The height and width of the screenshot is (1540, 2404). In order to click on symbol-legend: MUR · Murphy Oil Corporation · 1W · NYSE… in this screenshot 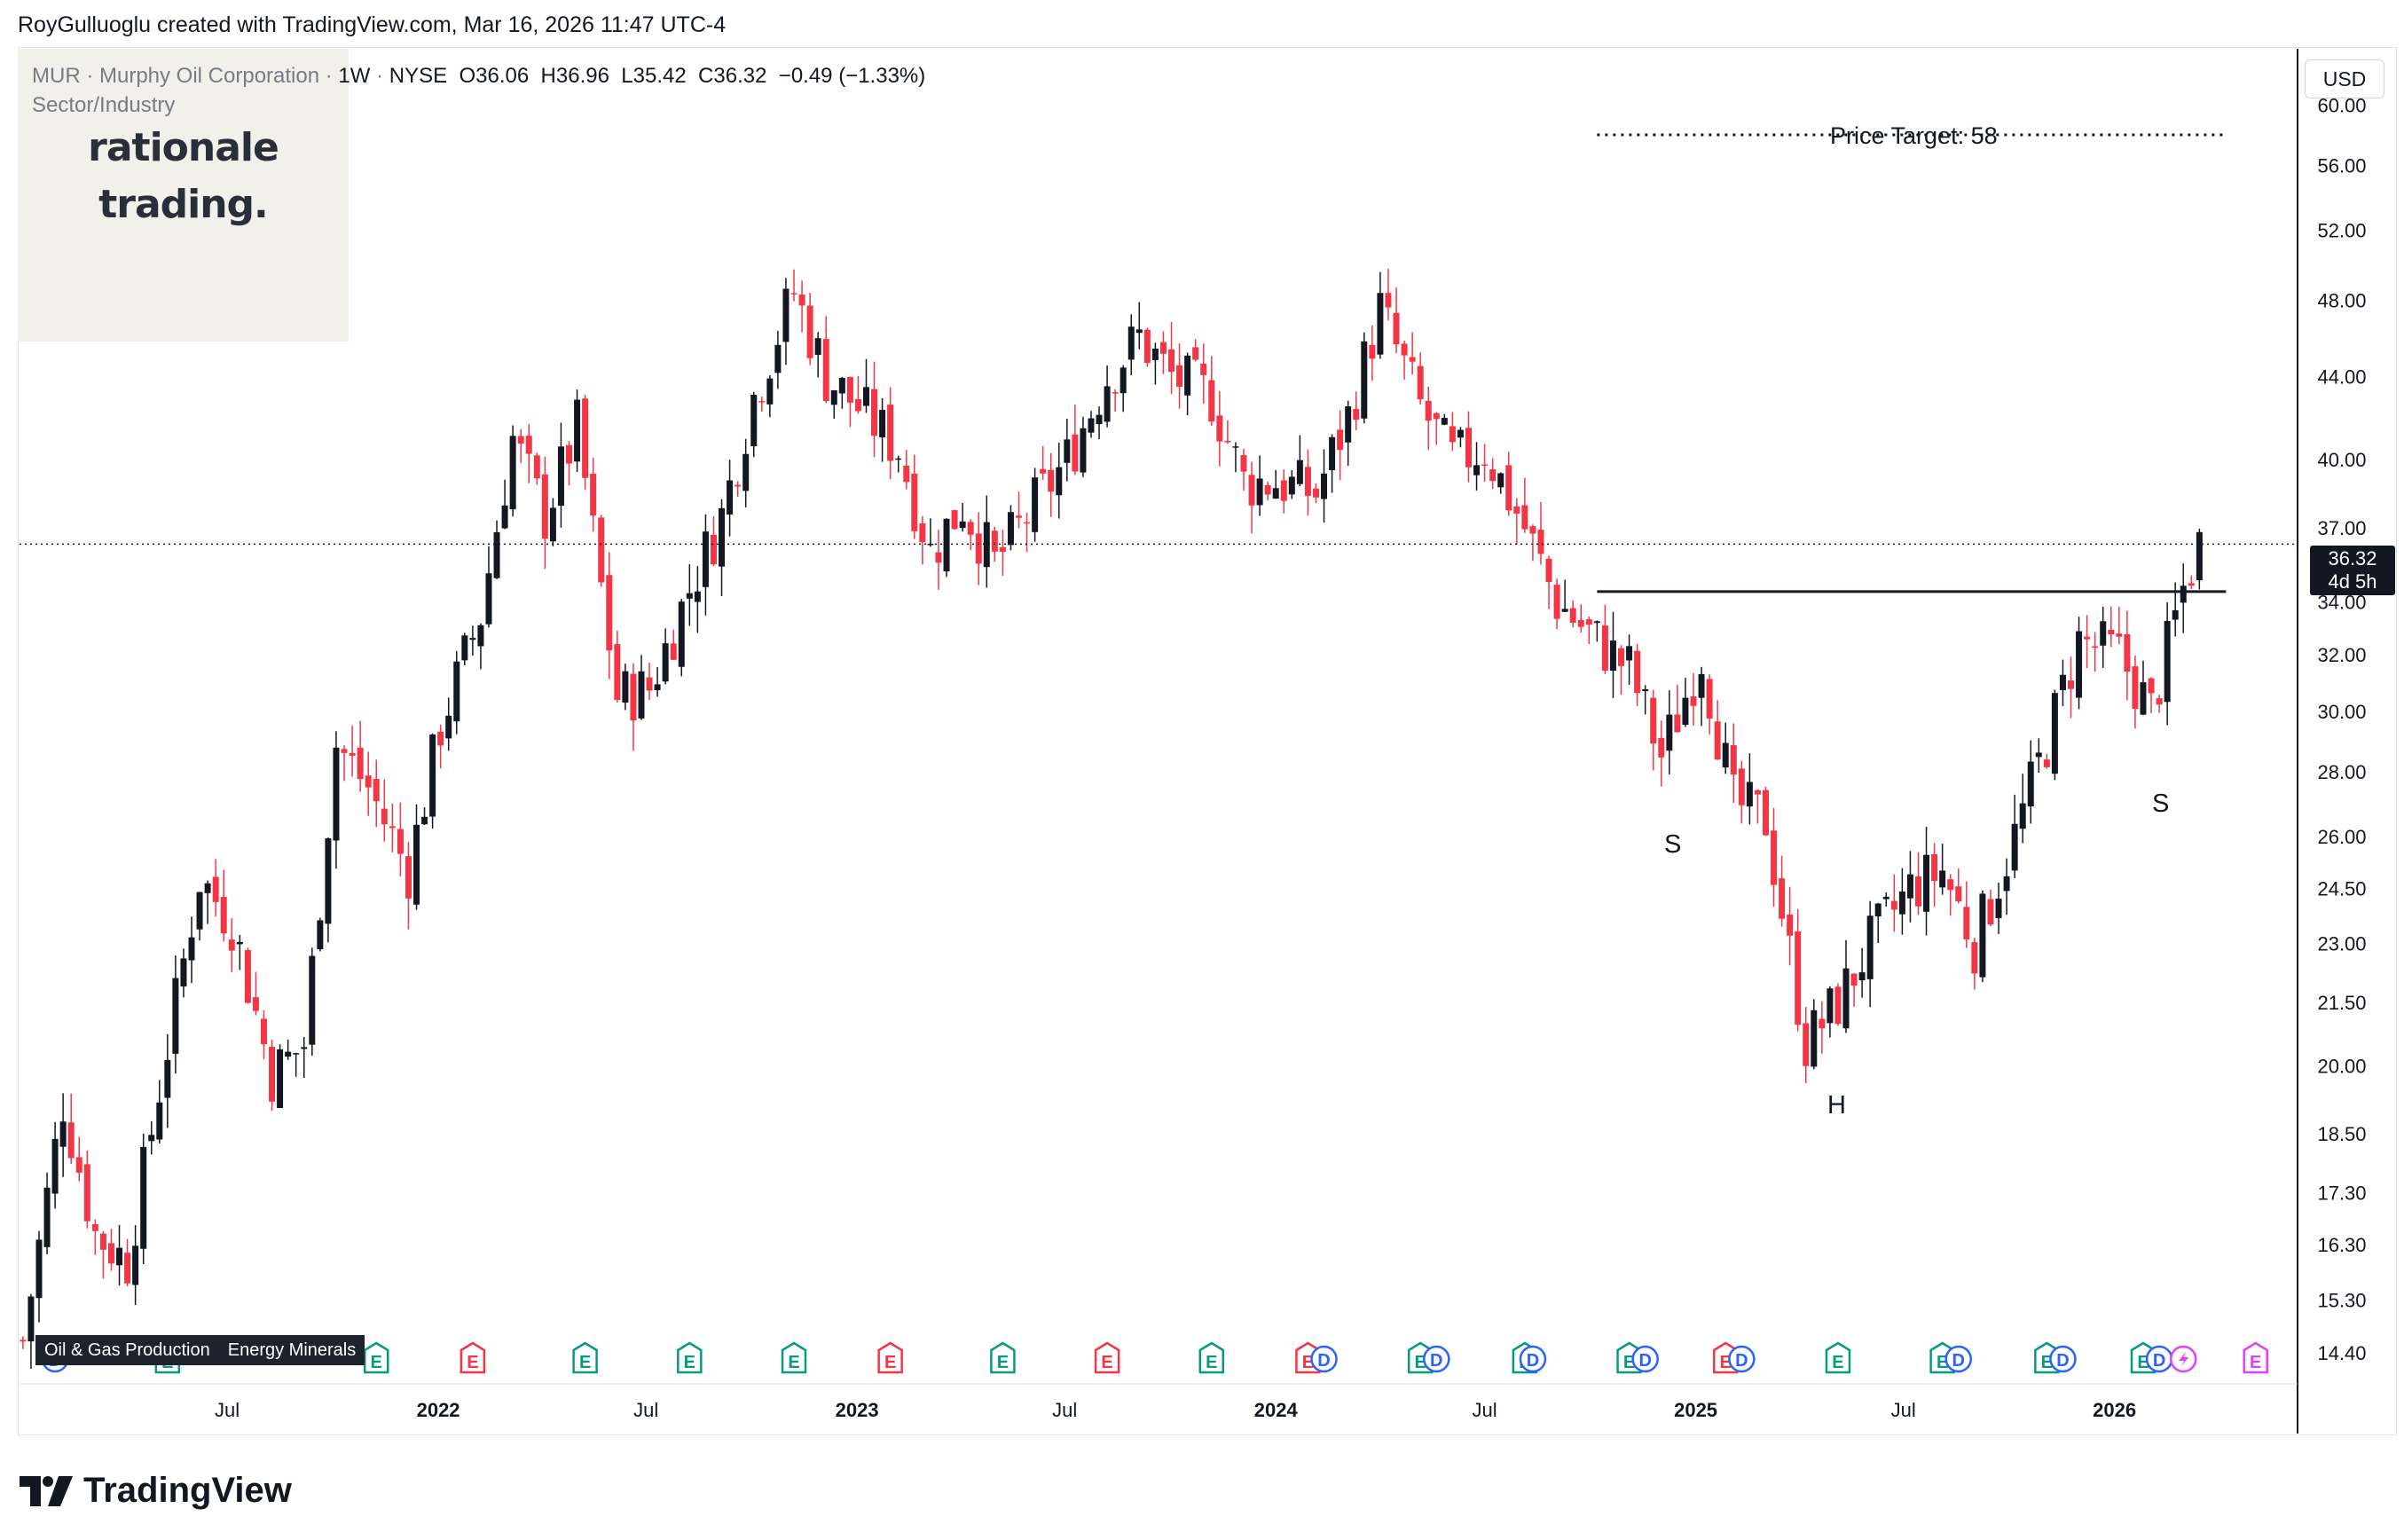, I will do `click(479, 76)`.